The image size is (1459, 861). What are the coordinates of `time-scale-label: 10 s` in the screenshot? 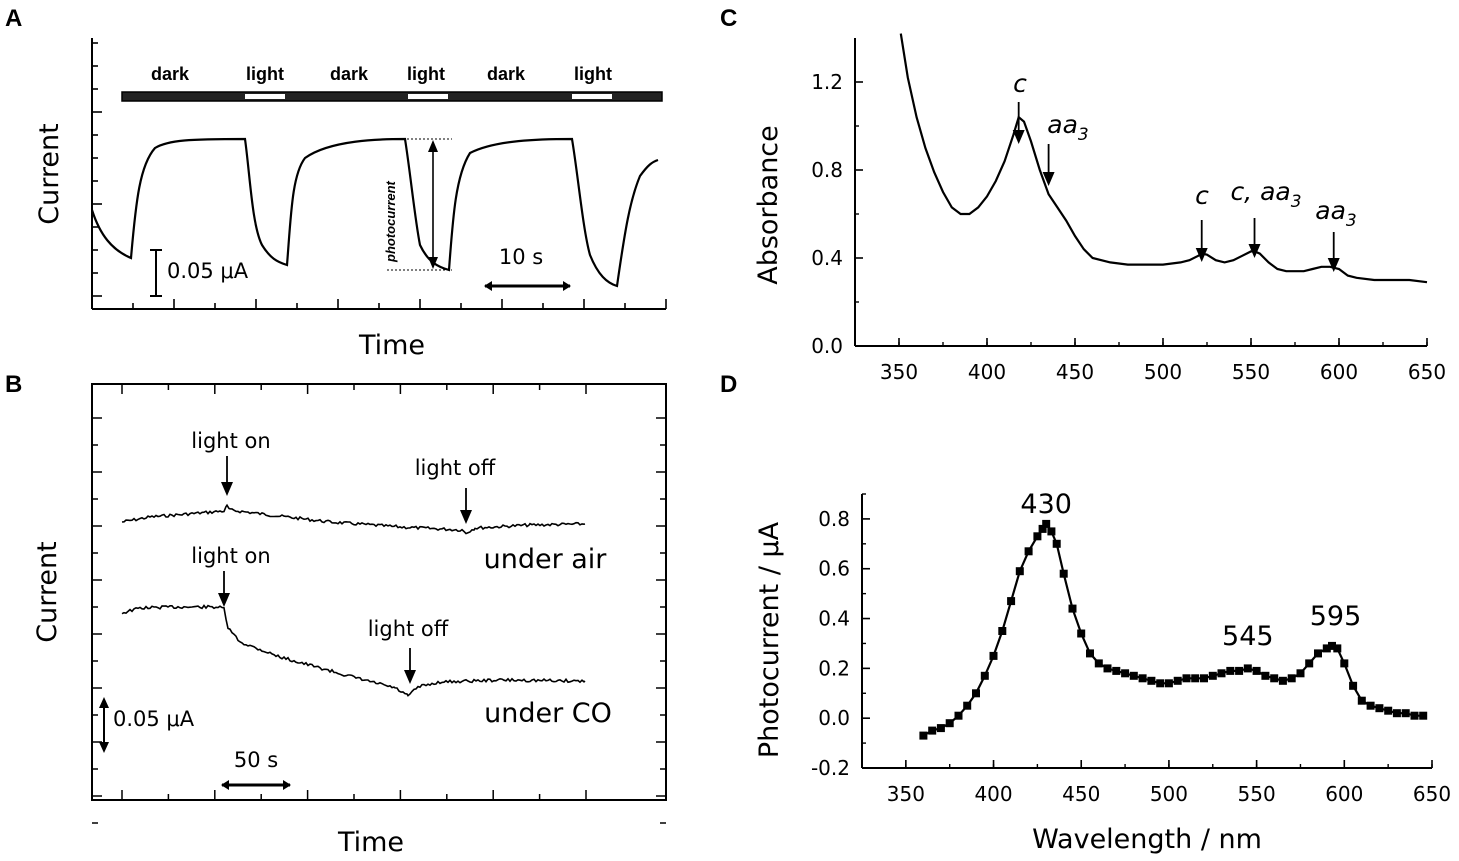 It's located at (521, 257).